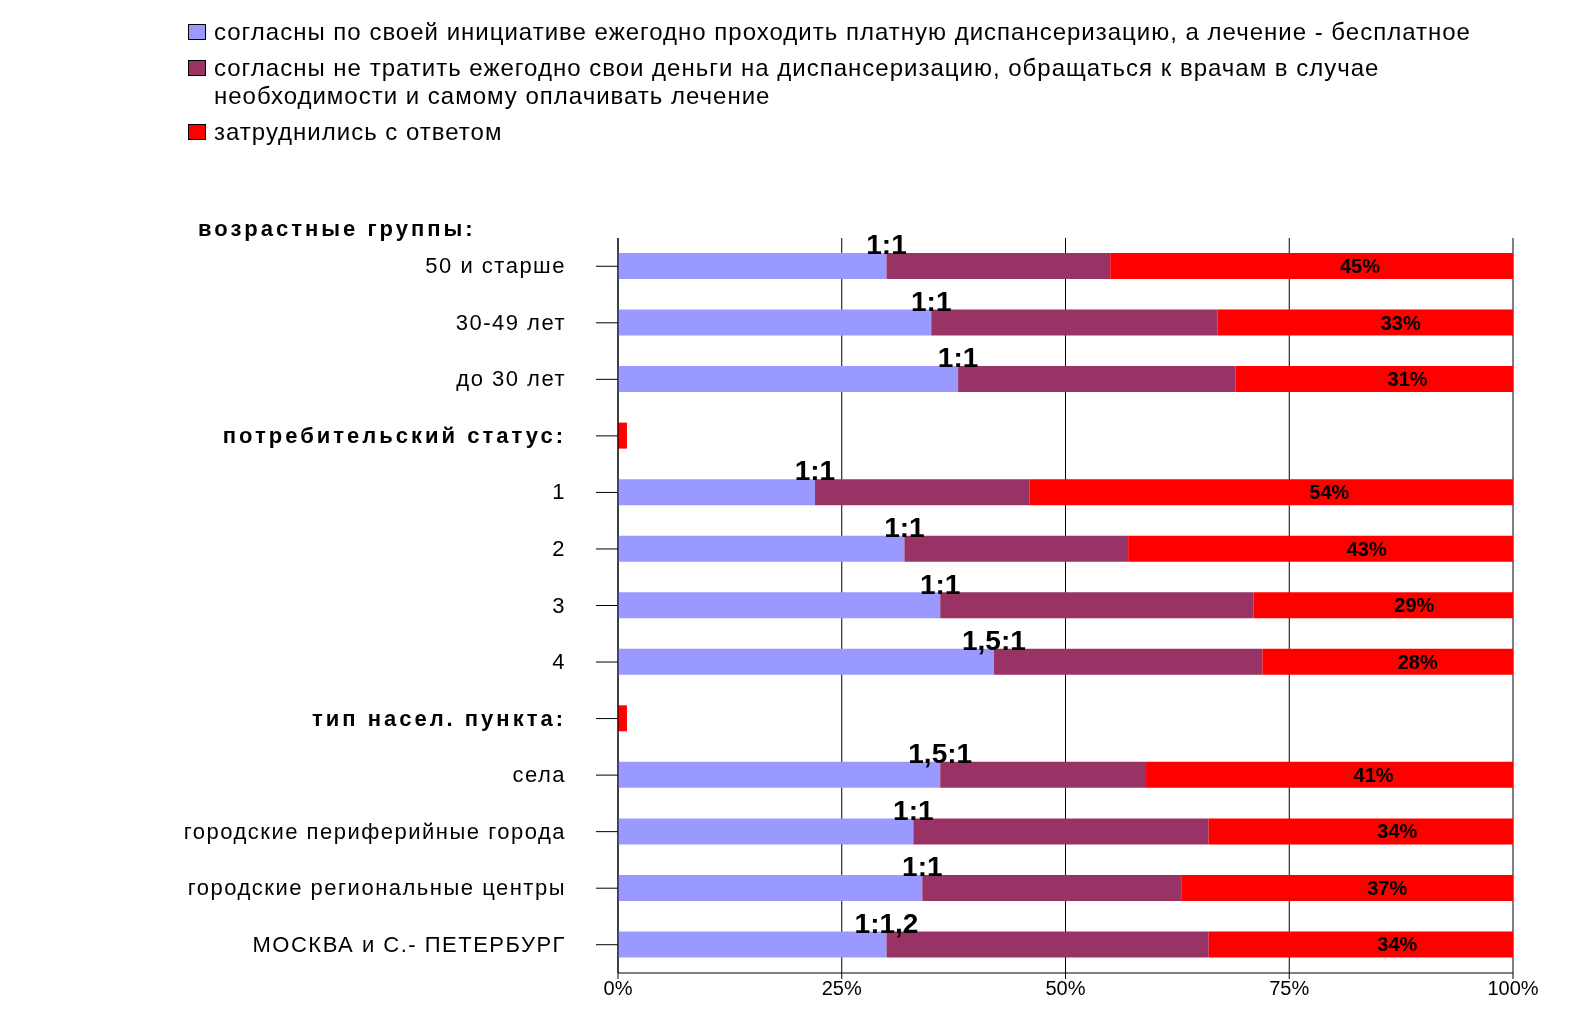 Image resolution: width=1571 pixels, height=1027 pixels. Describe the element at coordinates (1329, 492) in the screenshot. I see `data-label: 54%` at that location.